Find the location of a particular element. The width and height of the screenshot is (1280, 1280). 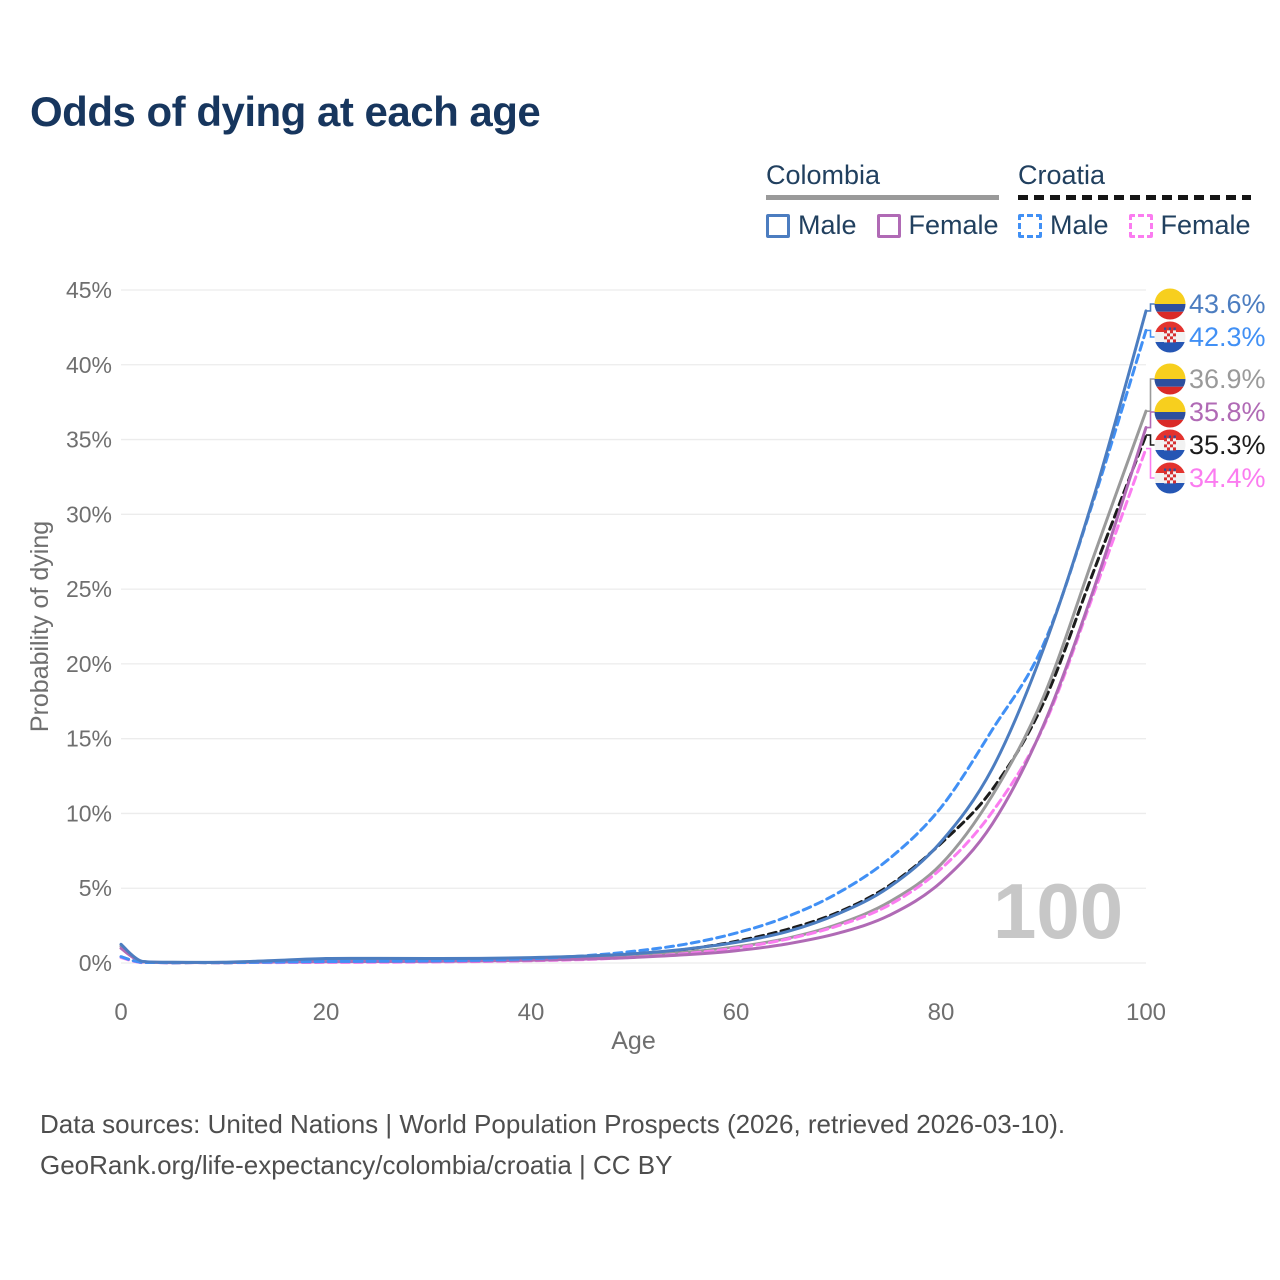

legend-item-colombia-male: Male is located at coordinates (811, 225).